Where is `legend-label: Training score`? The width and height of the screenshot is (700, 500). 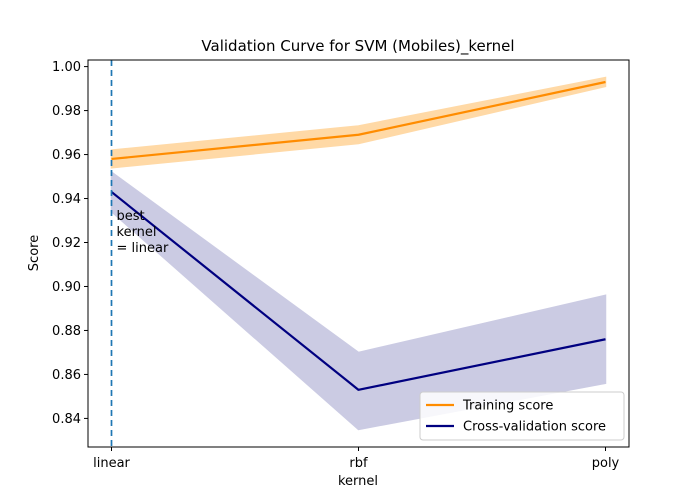 legend-label: Training score is located at coordinates (507, 406).